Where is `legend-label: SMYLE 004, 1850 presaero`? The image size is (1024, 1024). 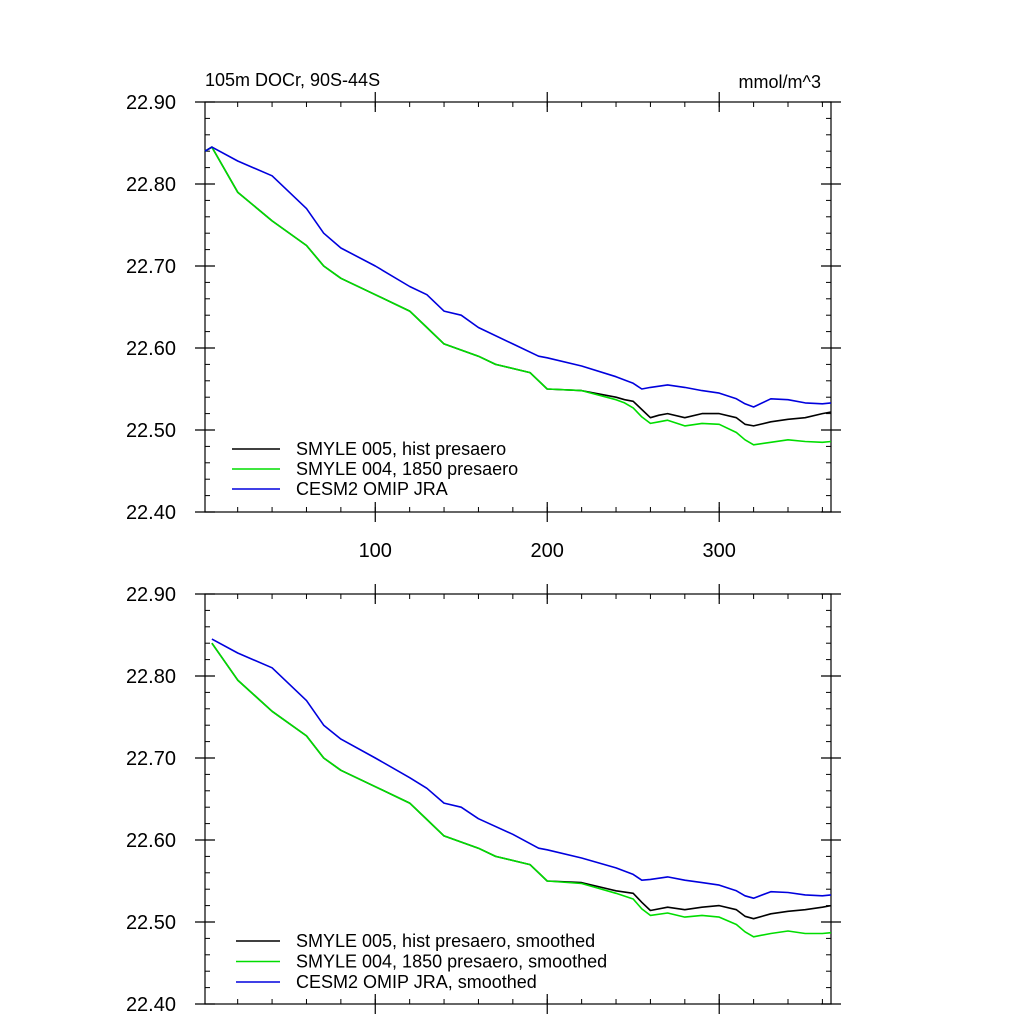 legend-label: SMYLE 004, 1850 presaero is located at coordinates (407, 469).